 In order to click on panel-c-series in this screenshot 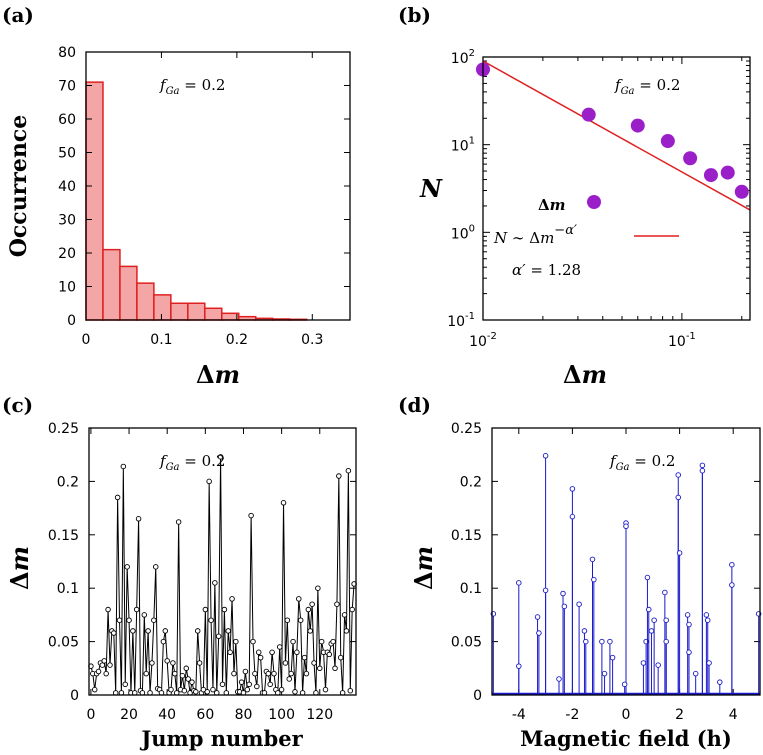, I will do `click(222, 575)`.